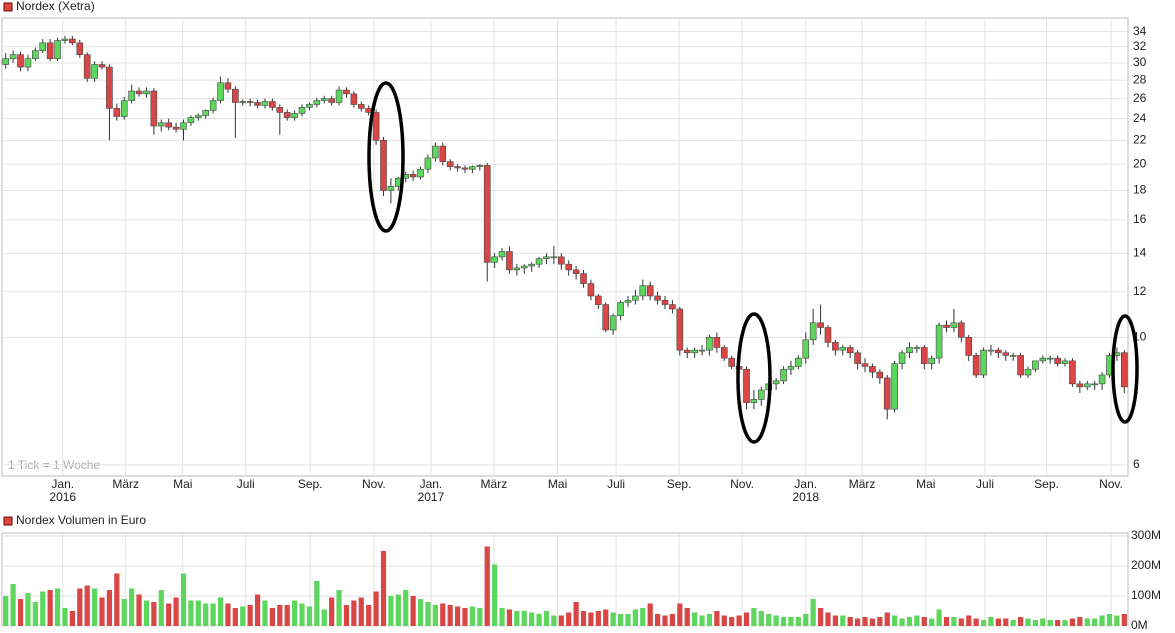  What do you see at coordinates (1140, 62) in the screenshot?
I see `y-tick-label: 30` at bounding box center [1140, 62].